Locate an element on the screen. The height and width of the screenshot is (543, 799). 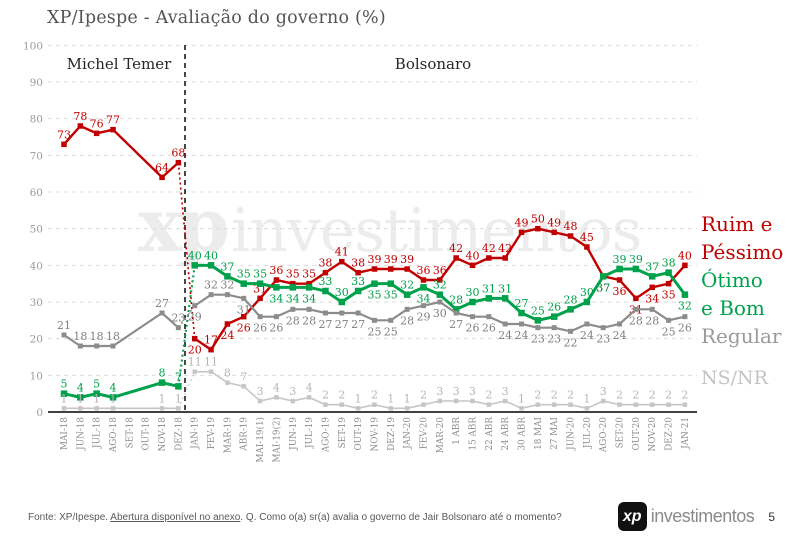
legend-otimo-line1: Ótimo is located at coordinates (732, 280).